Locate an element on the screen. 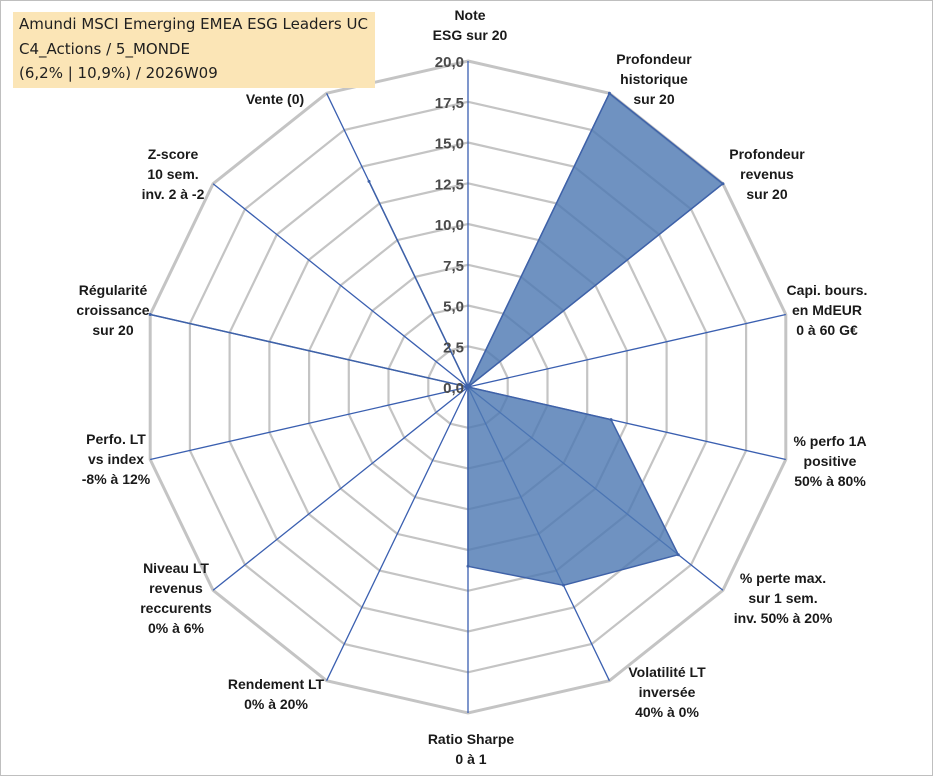 This screenshot has height=777, width=933. axis-label: Régularité croissance sur 20 is located at coordinates (112, 310).